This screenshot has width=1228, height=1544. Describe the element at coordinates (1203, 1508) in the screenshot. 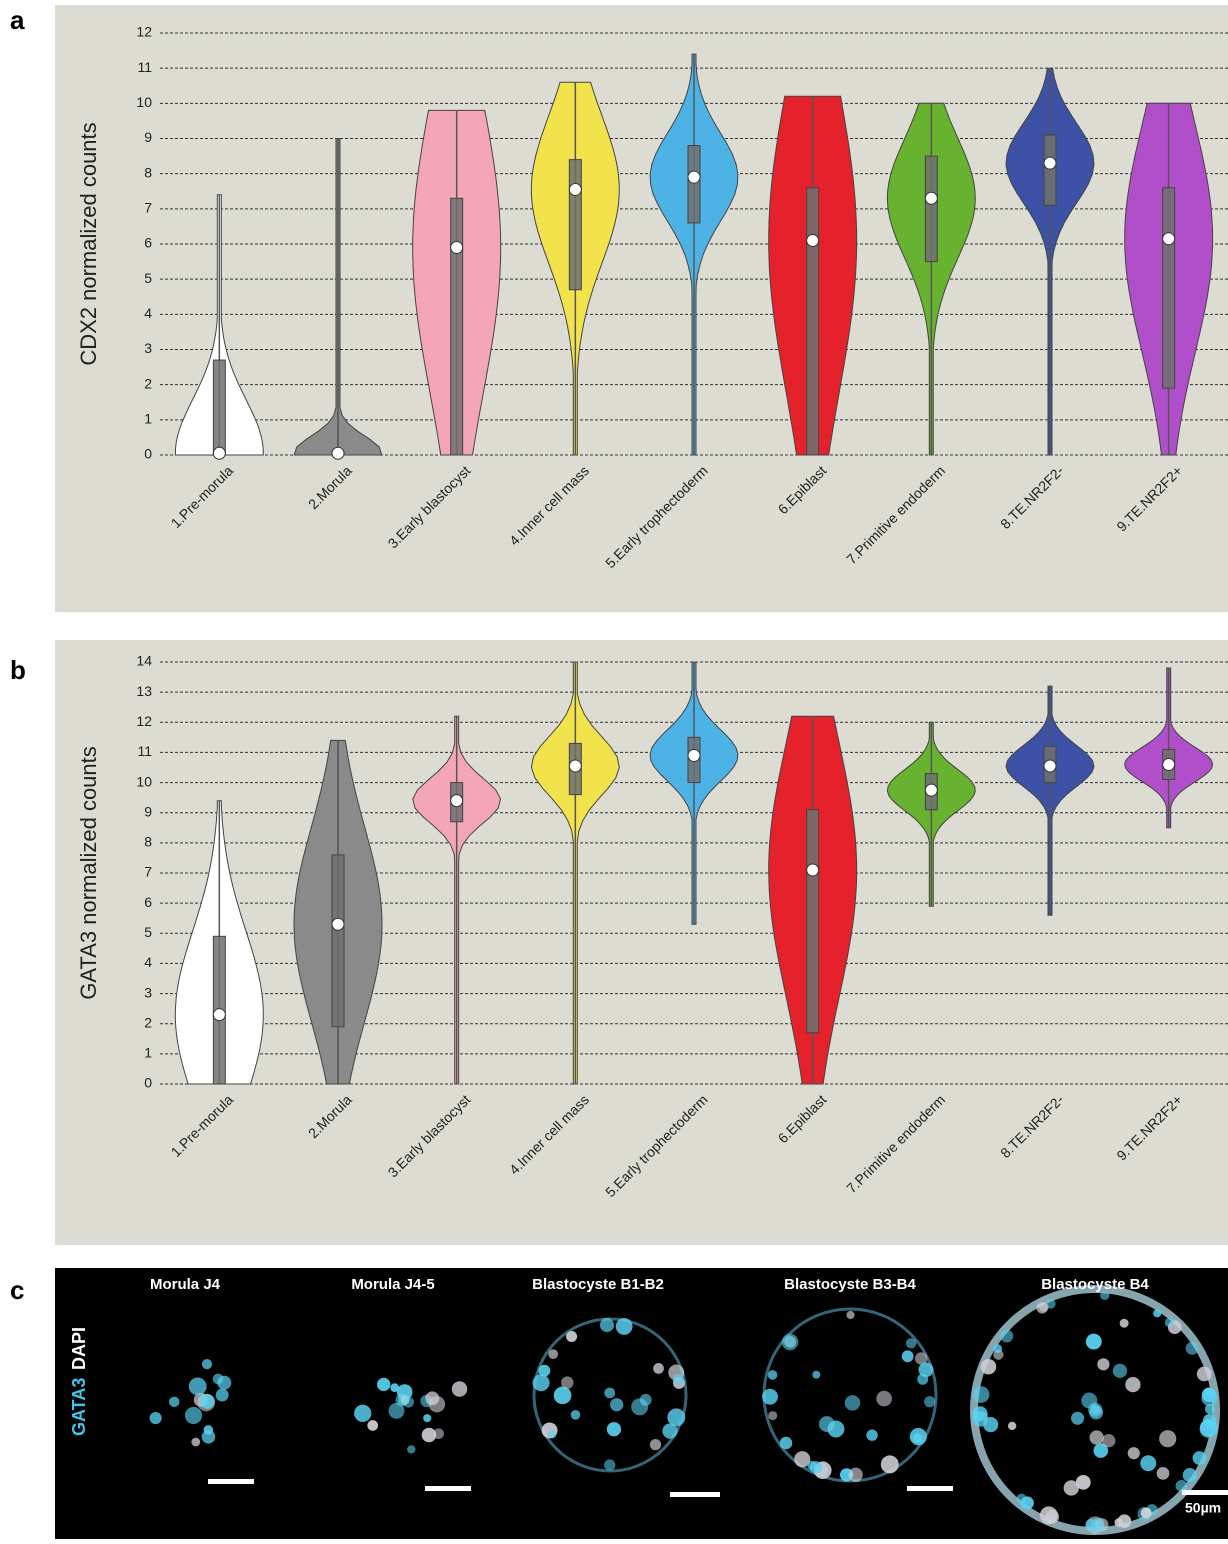

I see `scale-bar-label: 50µm` at that location.